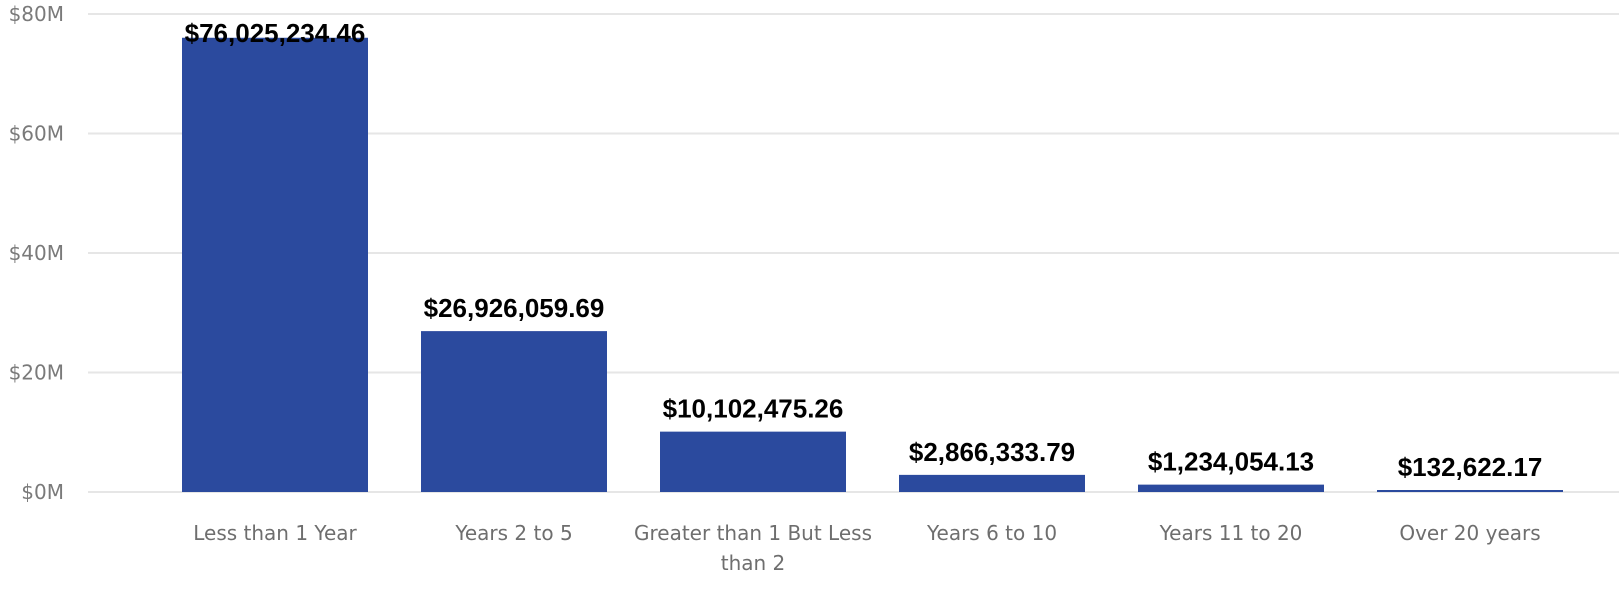  What do you see at coordinates (1469, 533) in the screenshot?
I see `x-category-label: Over 20 years` at bounding box center [1469, 533].